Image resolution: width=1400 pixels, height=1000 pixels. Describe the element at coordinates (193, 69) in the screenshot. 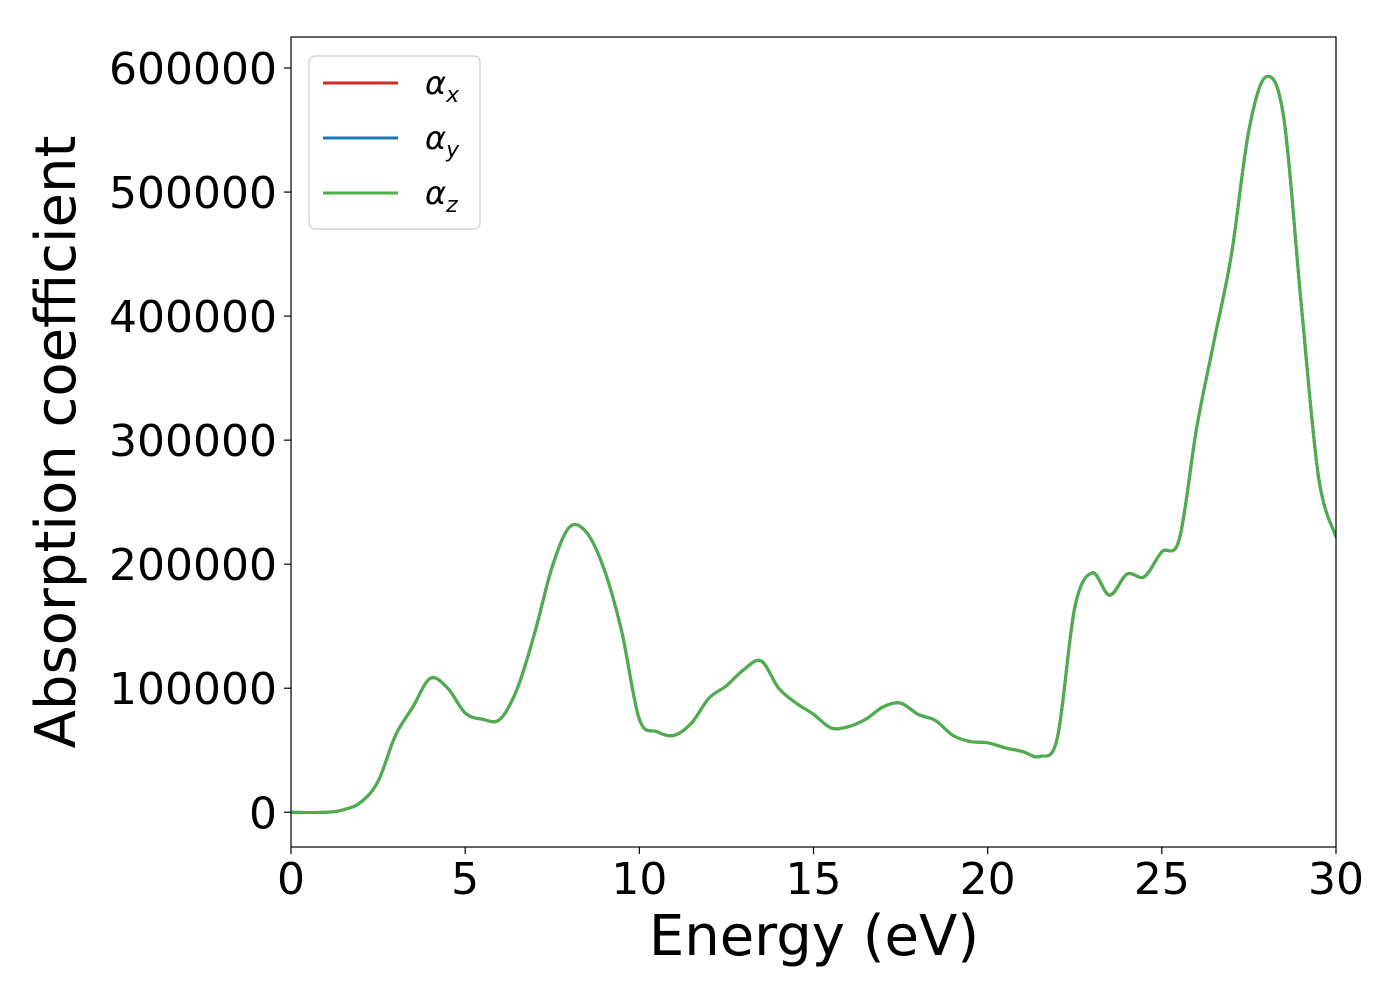

I see `y-tick-label: 600000` at that location.